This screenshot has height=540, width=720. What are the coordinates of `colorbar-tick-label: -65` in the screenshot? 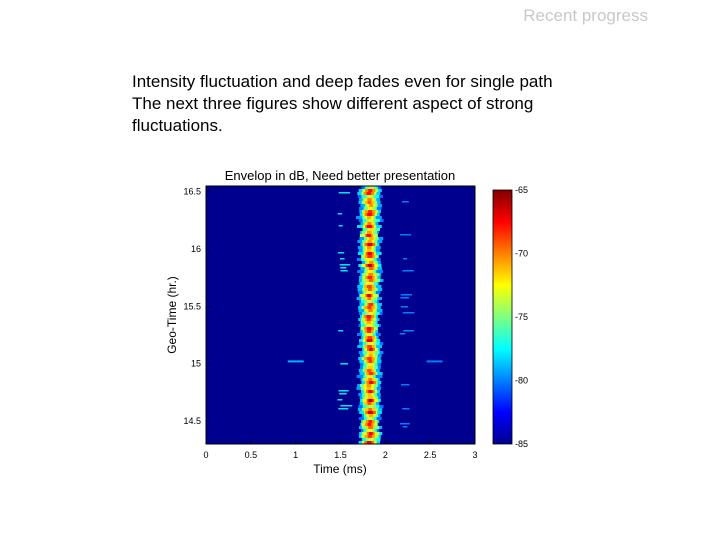 It's located at (521, 190).